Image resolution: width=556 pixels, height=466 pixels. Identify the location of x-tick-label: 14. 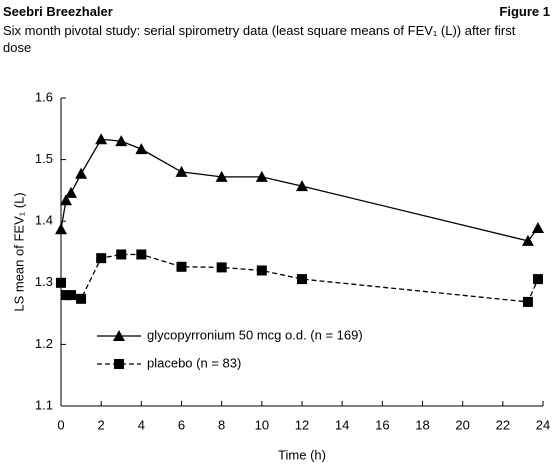
(342, 424).